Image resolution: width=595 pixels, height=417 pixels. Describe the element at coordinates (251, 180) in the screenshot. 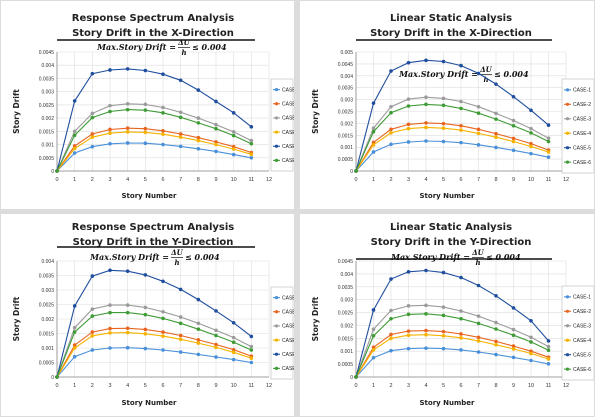

I see `x-tick-label: 11` at that location.